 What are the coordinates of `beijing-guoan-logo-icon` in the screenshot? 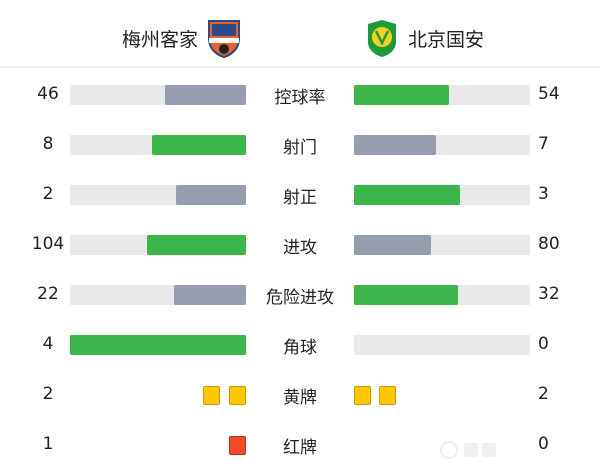 It's located at (382, 38).